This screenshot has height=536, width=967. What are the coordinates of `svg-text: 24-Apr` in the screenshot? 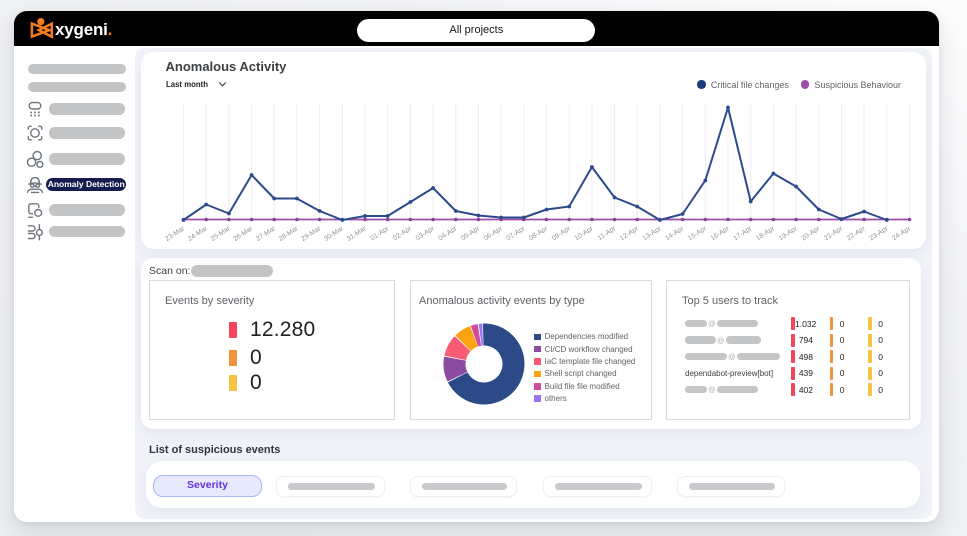 It's located at (902, 233).